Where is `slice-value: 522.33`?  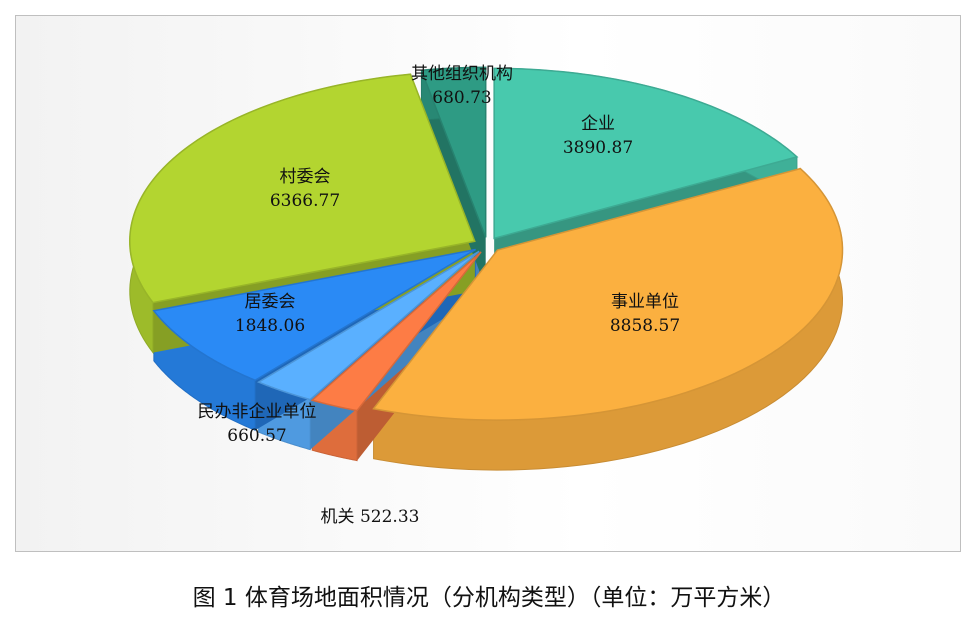
slice-value: 522.33 is located at coordinates (389, 517).